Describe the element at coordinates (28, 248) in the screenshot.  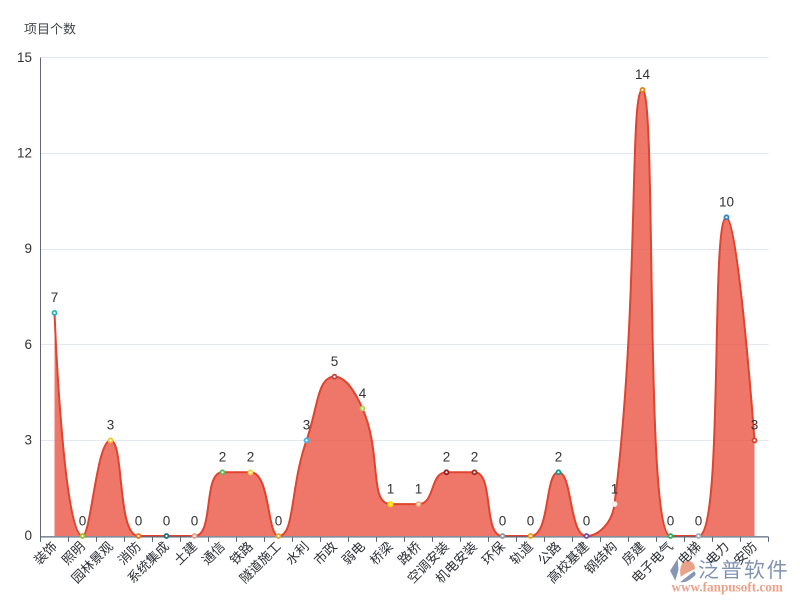
I see `svg-text: 9` at that location.